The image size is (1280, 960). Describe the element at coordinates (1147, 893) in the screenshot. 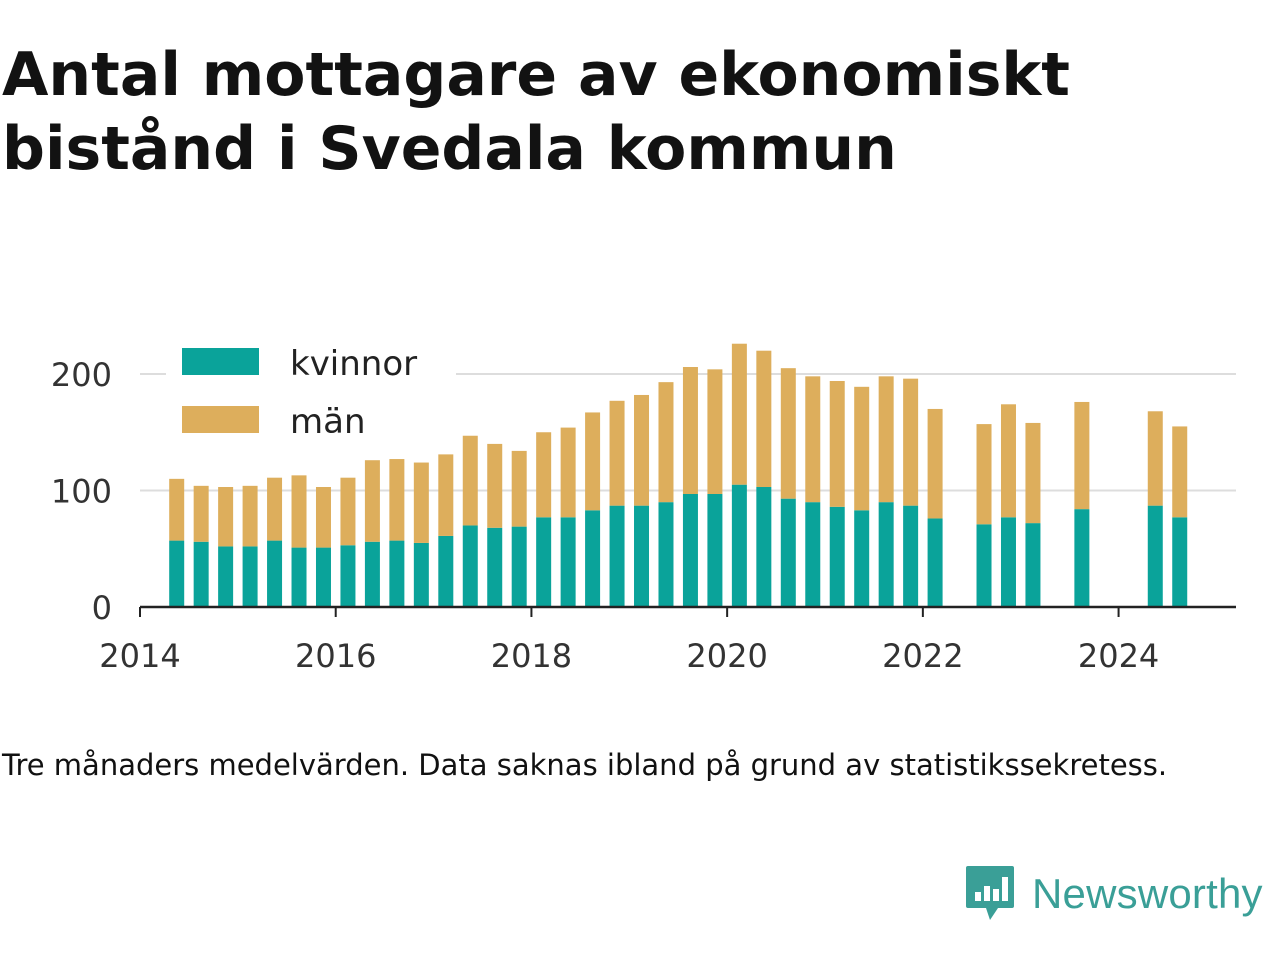

I see `brand-name: Newsworthy` at that location.